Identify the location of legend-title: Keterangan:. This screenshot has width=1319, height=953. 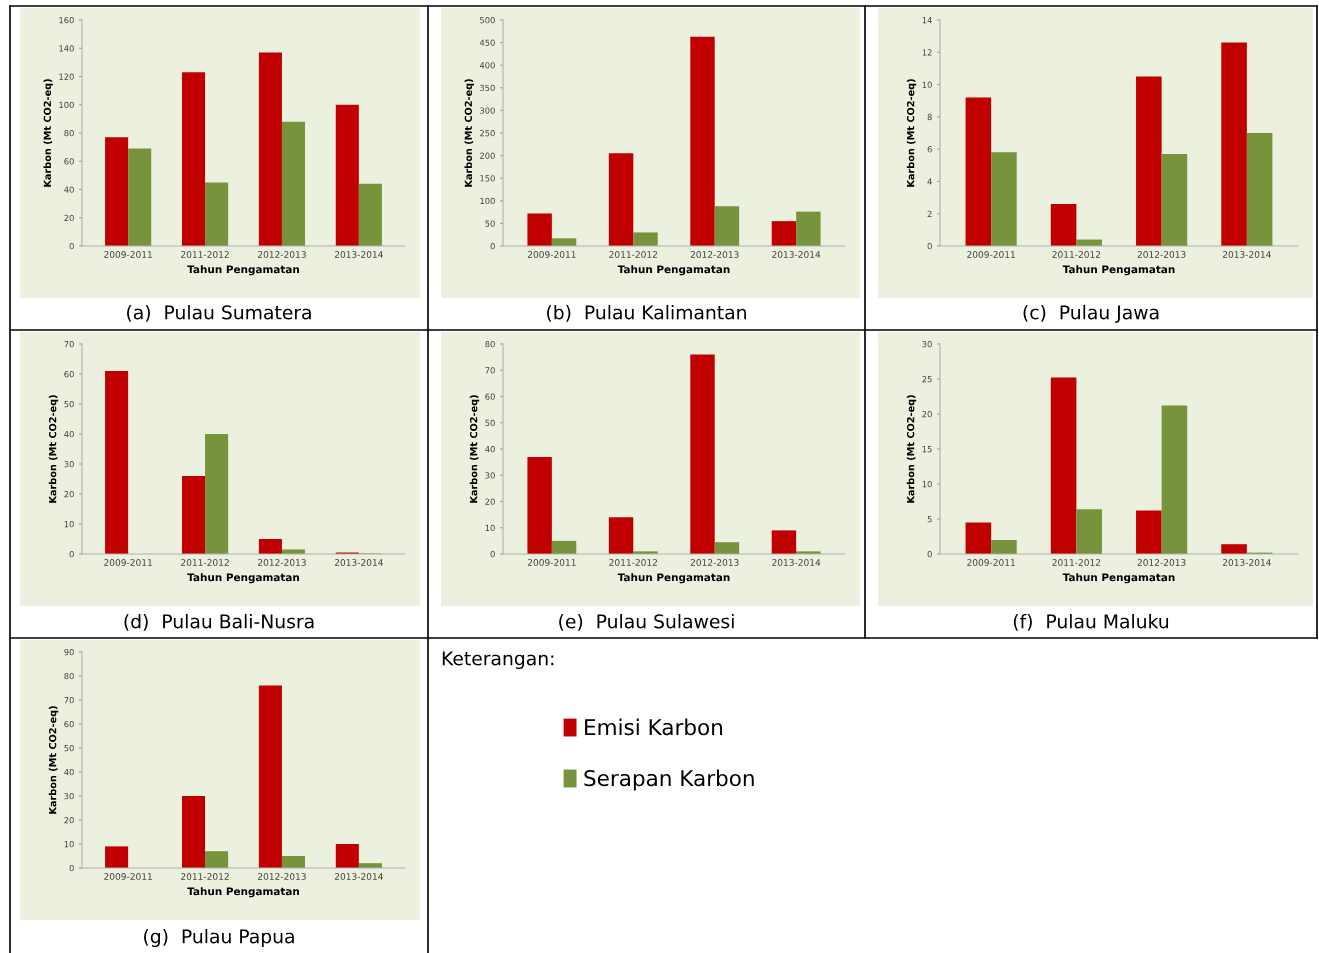
(498, 660).